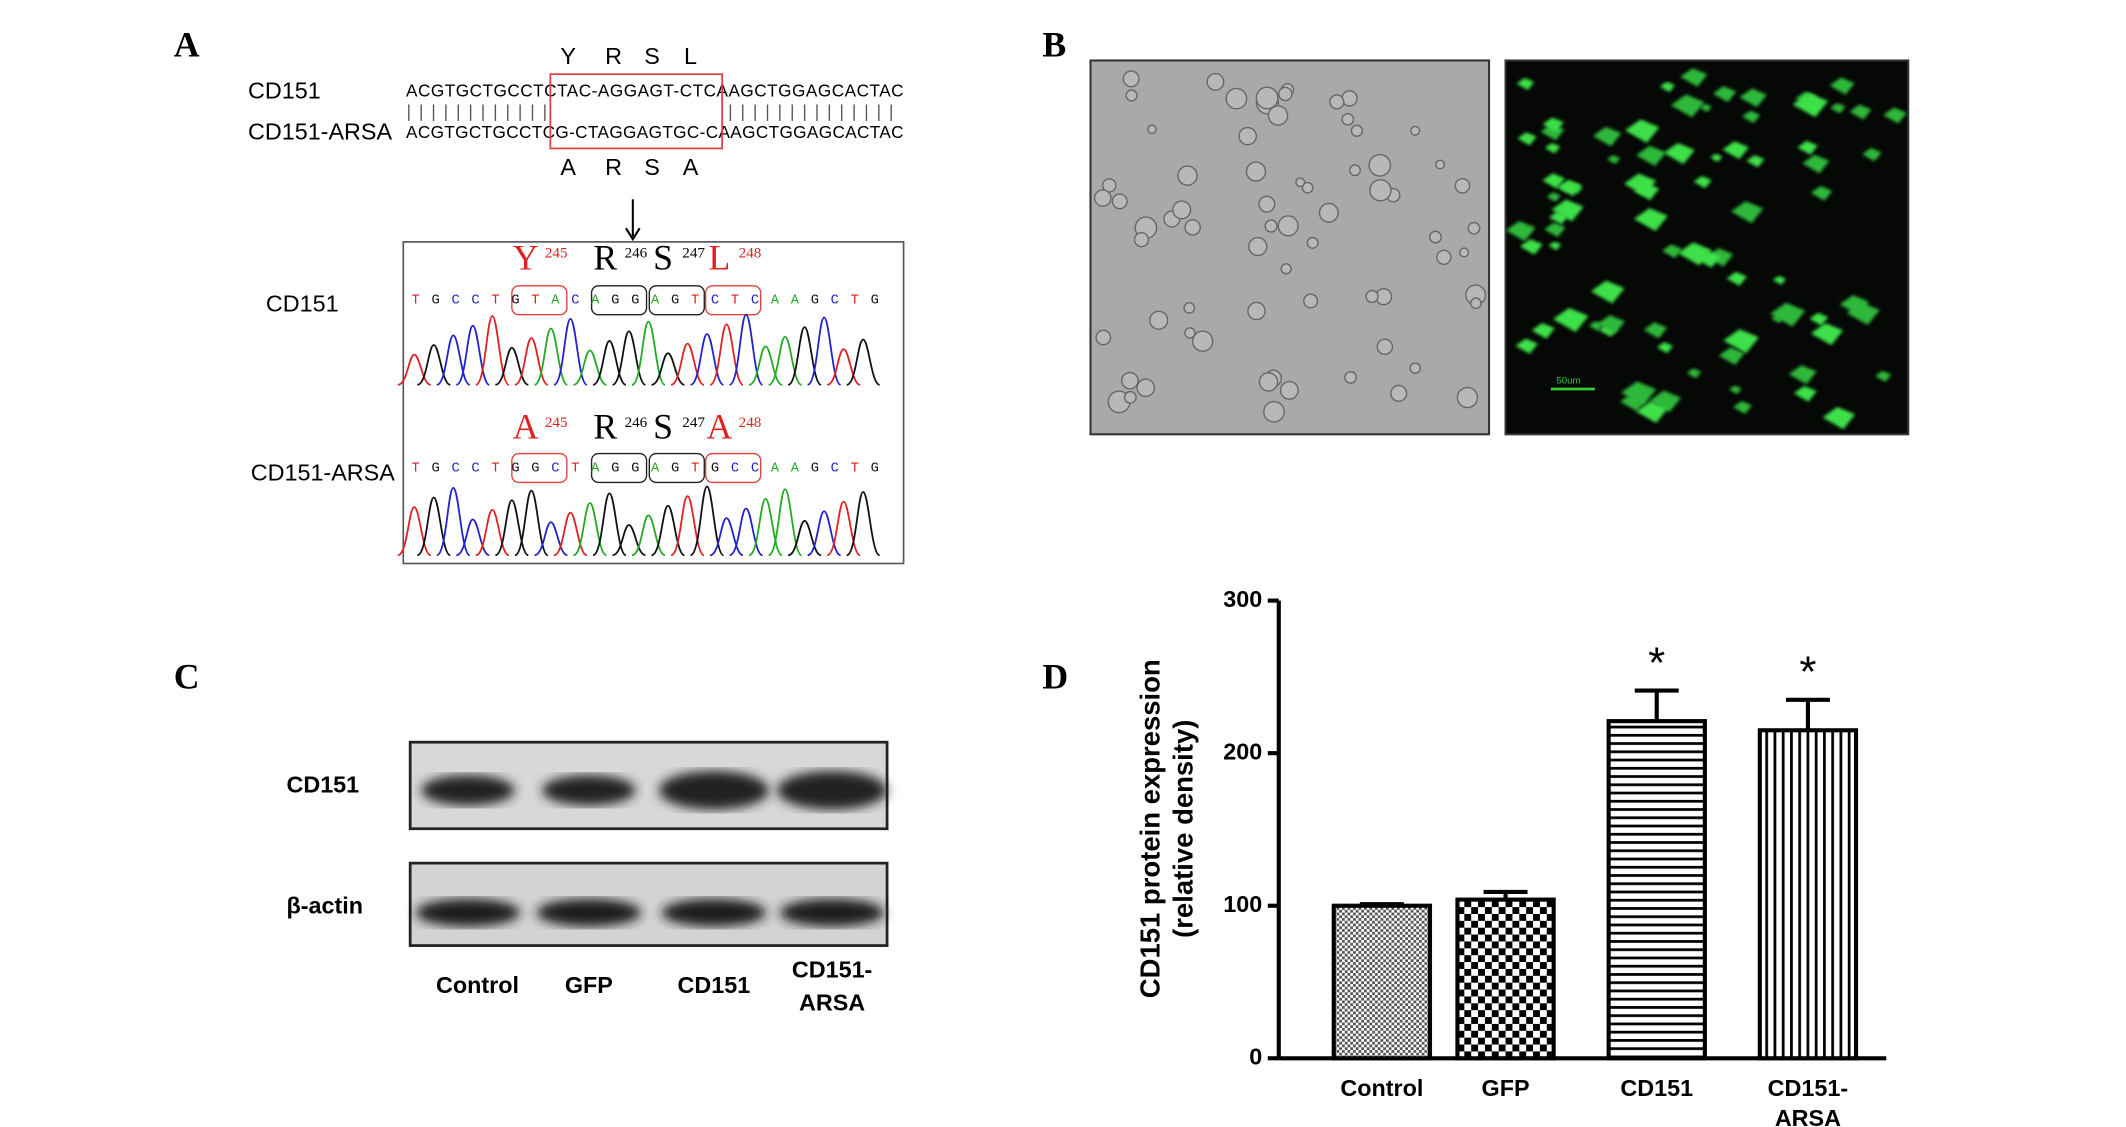  I want to click on residue: Y, so click(526, 257).